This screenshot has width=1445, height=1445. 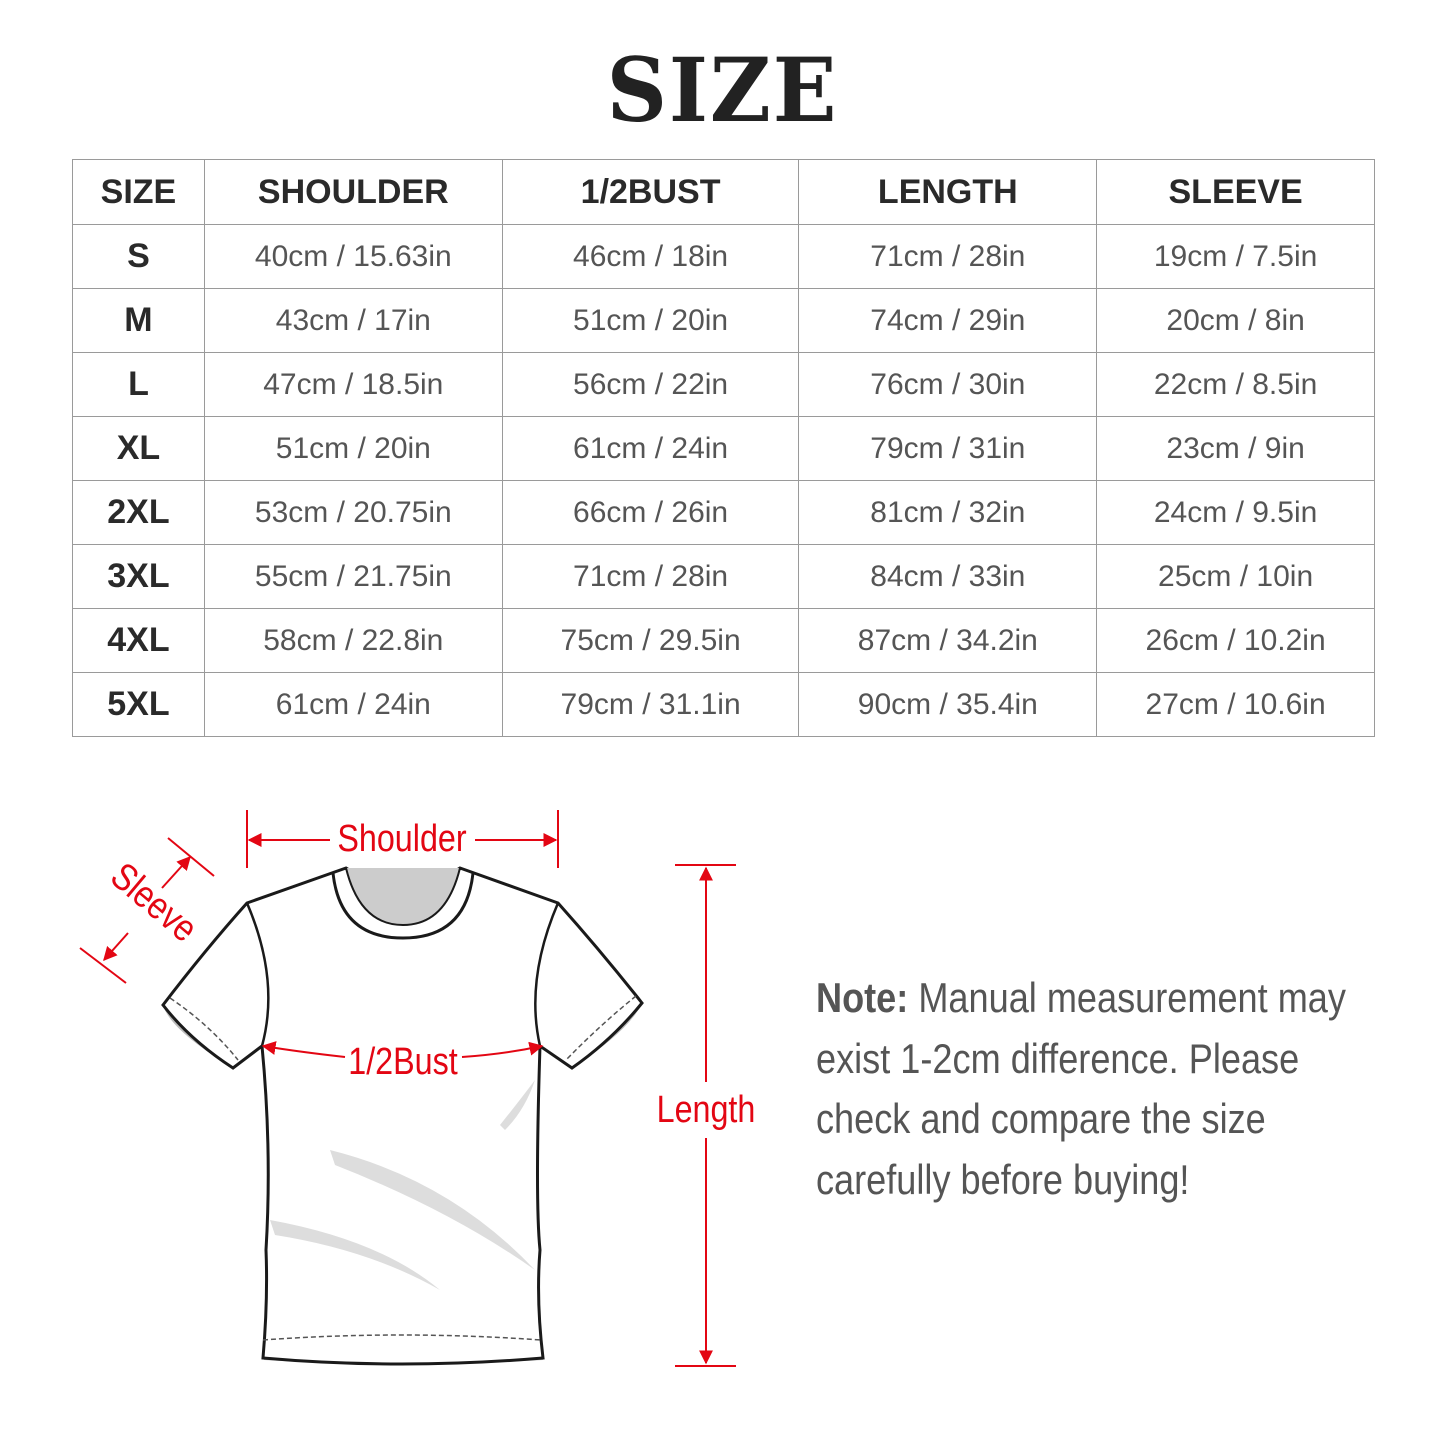 I want to click on bust-arrow-right, so click(x=502, y=1049).